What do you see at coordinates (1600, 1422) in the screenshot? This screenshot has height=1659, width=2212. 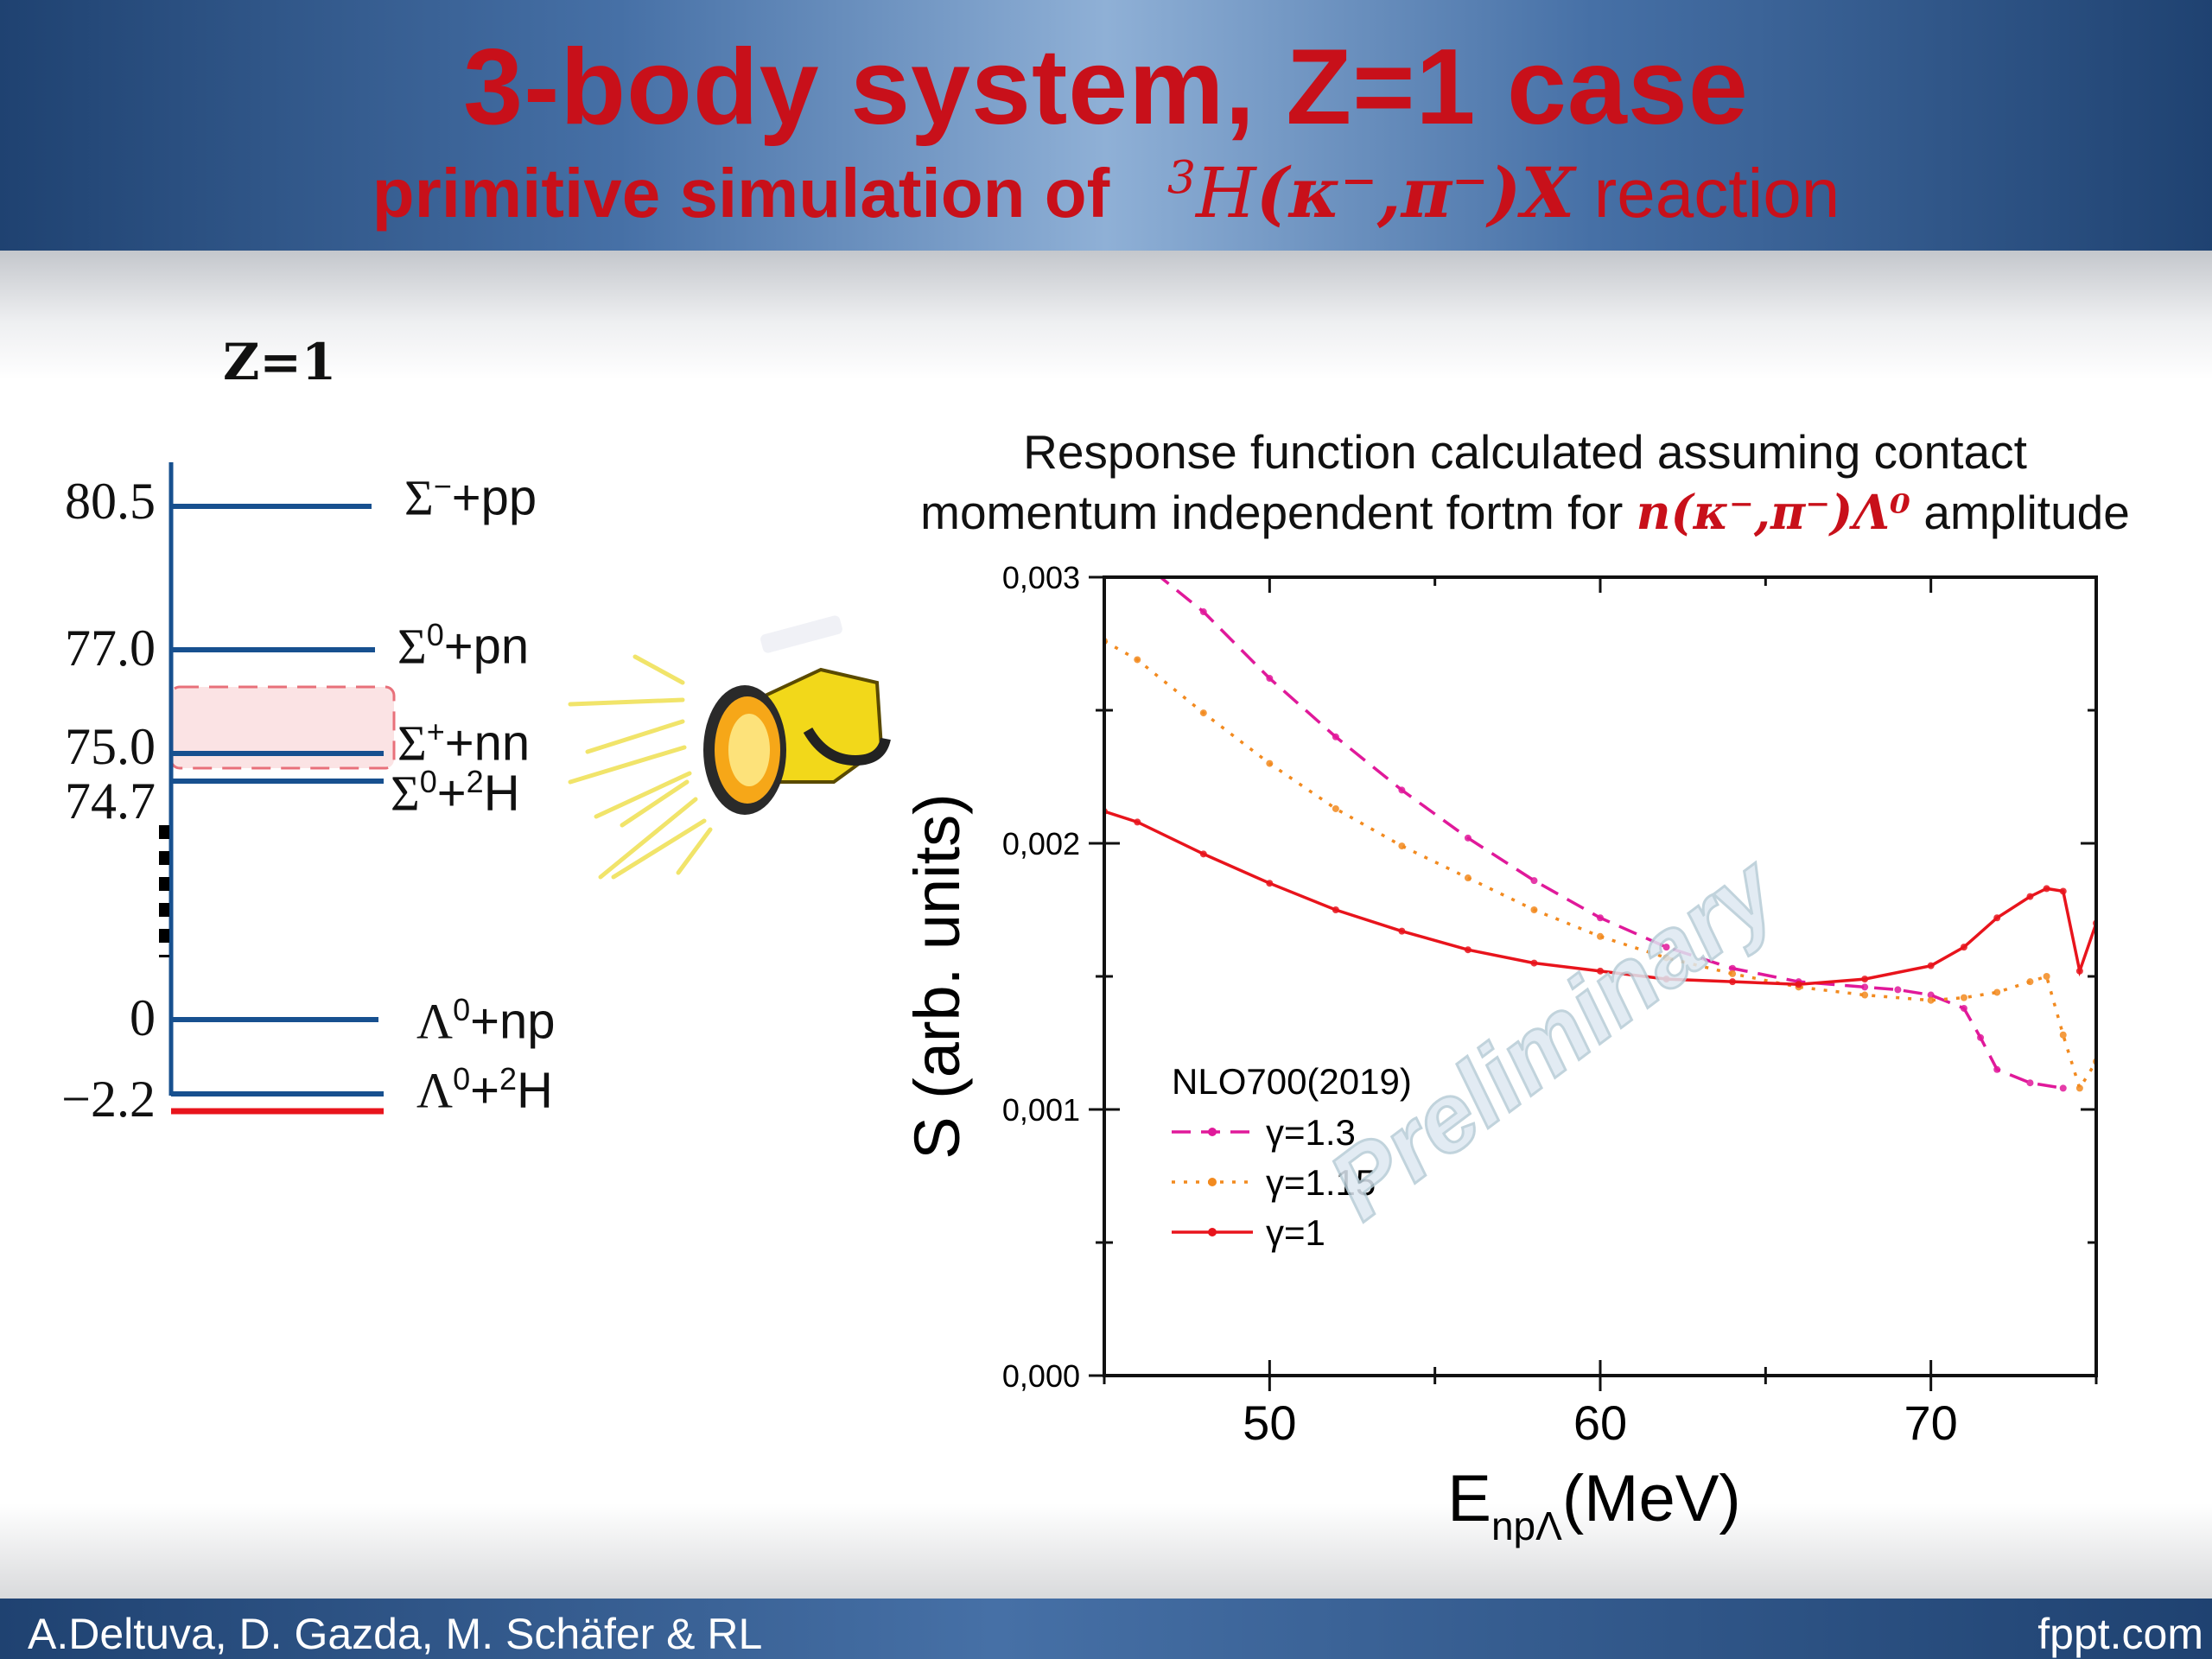 I see `x-tick-label: 60` at bounding box center [1600, 1422].